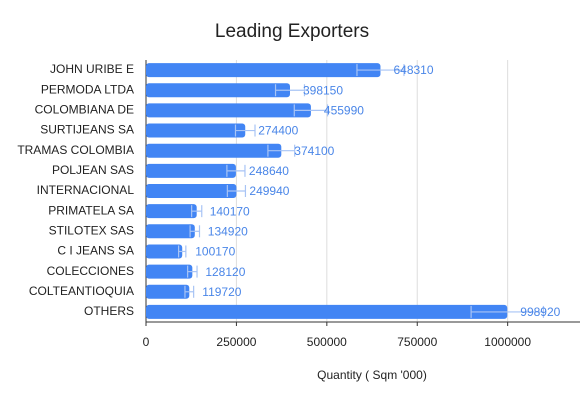 This screenshot has height=403, width=585. Describe the element at coordinates (230, 211) in the screenshot. I see `value-label: 140170` at that location.